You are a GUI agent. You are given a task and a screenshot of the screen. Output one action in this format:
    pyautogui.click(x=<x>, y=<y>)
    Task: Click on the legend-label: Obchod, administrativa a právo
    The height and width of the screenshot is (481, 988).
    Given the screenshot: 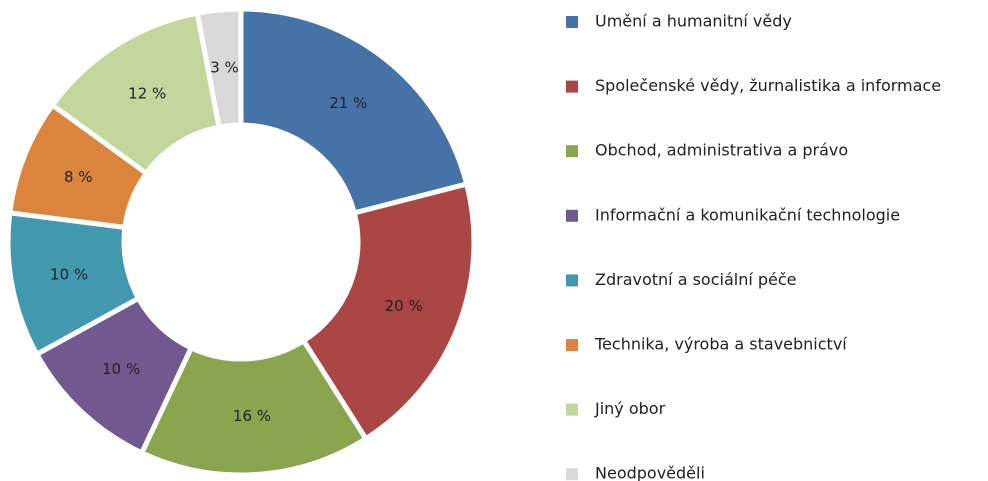 What is the action you would take?
    pyautogui.click(x=721, y=150)
    